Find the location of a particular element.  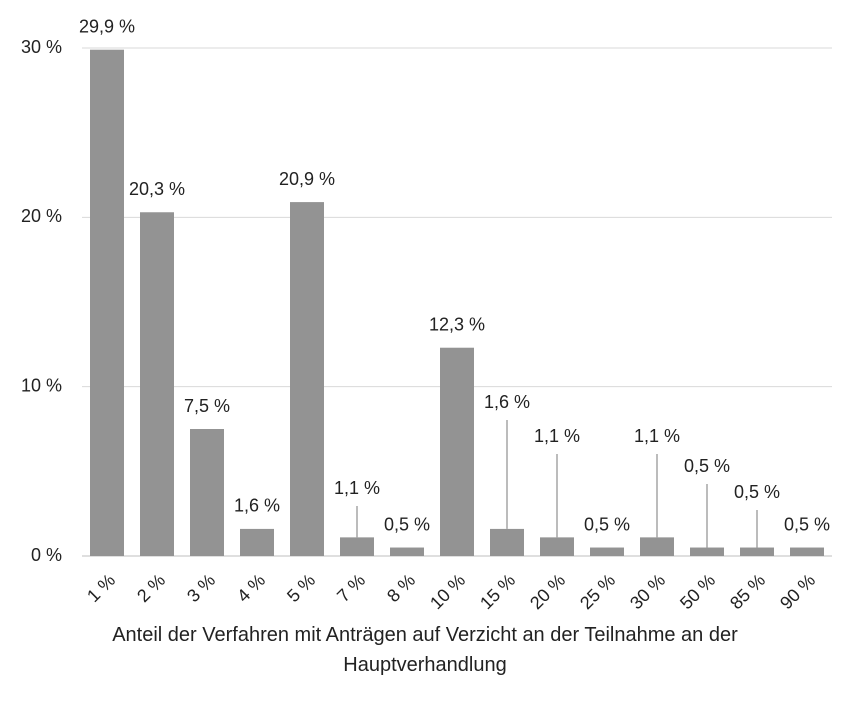

data-label: 7,5 % is located at coordinates (207, 406).